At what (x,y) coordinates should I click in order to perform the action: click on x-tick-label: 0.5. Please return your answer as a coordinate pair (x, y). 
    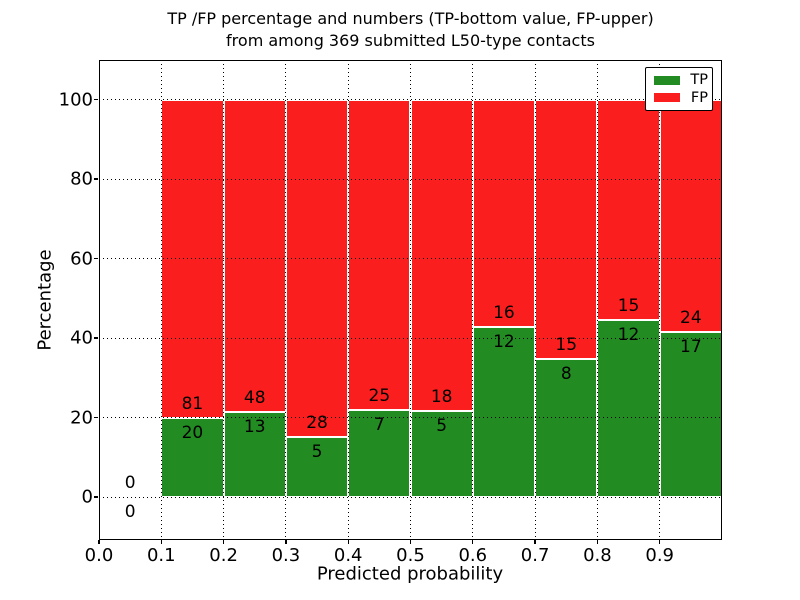
    Looking at the image, I should click on (410, 555).